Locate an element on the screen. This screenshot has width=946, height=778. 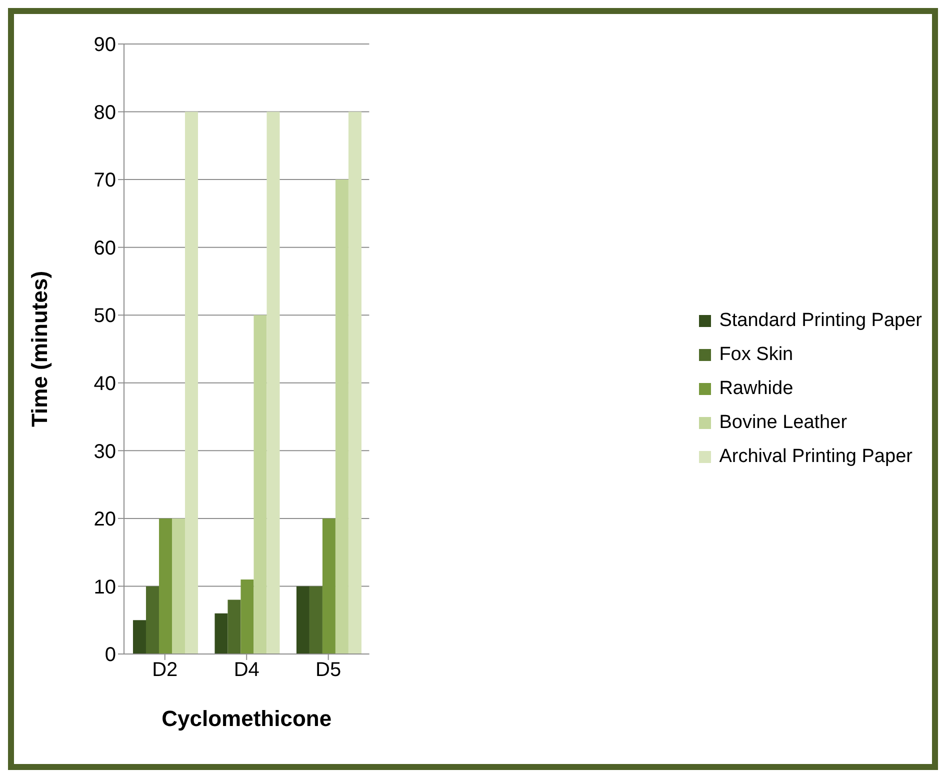
legend-label: Fox Skin is located at coordinates (756, 355).